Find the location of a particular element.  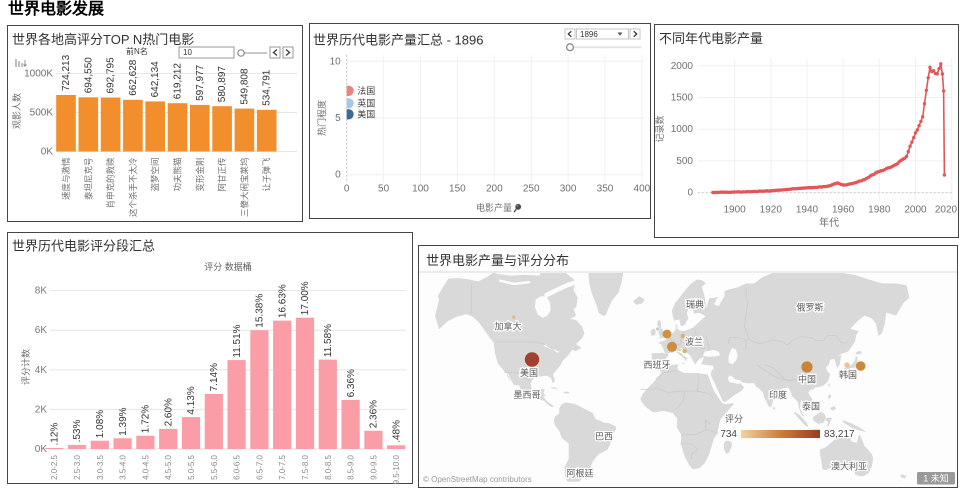

svg-text: 694,550 is located at coordinates (88, 75).